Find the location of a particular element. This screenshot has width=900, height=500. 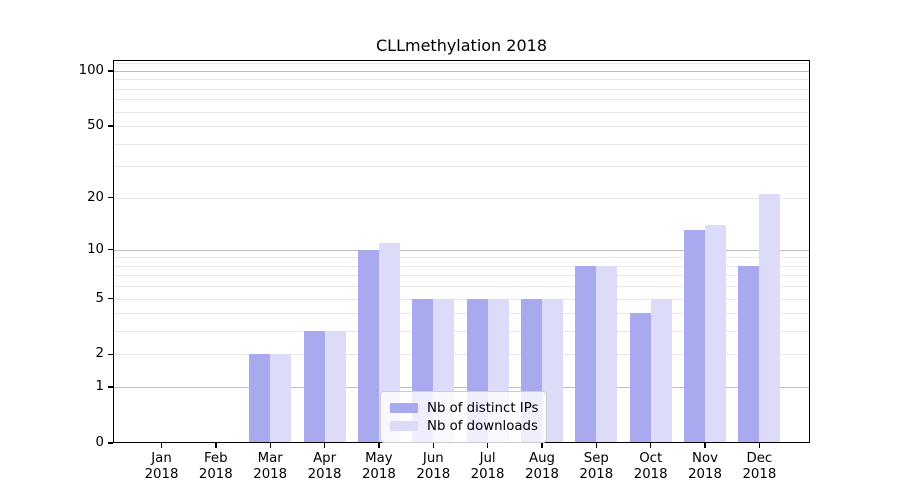

bar-distinct-ips-dec is located at coordinates (749, 354).